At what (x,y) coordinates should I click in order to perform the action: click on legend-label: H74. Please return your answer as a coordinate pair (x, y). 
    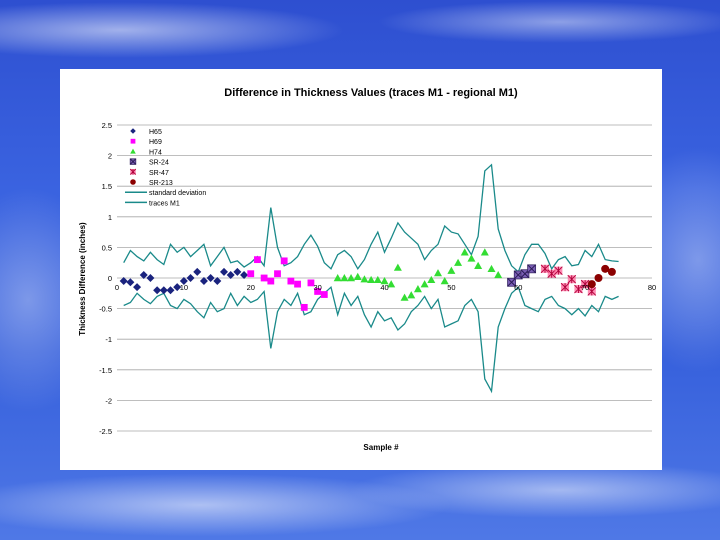
    Looking at the image, I should click on (155, 152).